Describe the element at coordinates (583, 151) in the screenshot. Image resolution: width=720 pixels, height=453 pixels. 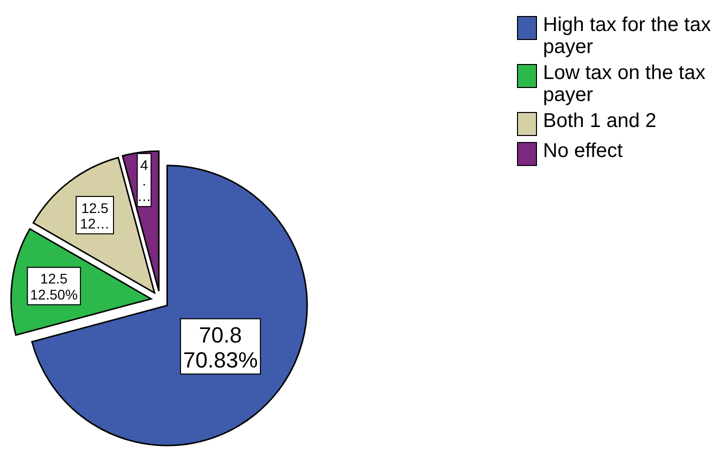
I see `legend-label: No effect` at that location.